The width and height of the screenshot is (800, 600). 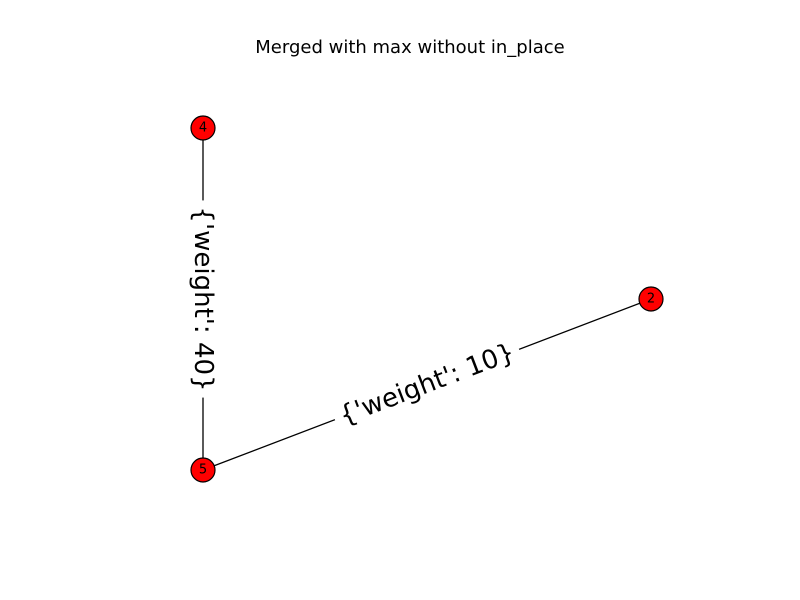 I want to click on figure-title: Merged with max without in_place, so click(x=409, y=47).